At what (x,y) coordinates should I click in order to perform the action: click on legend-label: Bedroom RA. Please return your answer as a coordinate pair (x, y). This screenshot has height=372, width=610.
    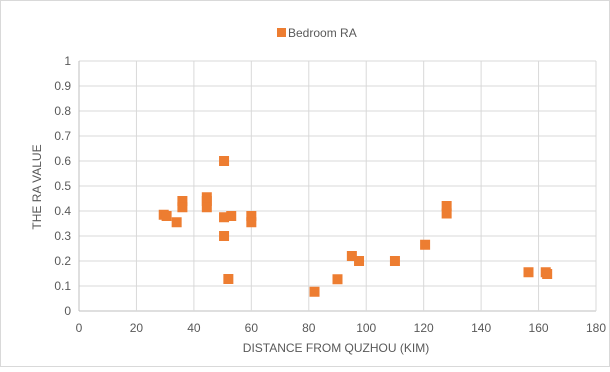
    Looking at the image, I should click on (322, 33).